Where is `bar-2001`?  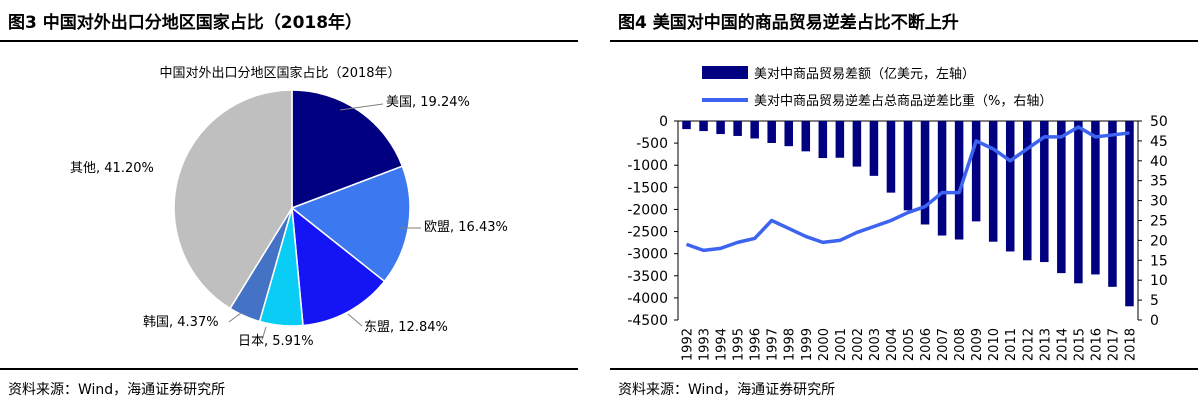 bar-2001 is located at coordinates (840, 139).